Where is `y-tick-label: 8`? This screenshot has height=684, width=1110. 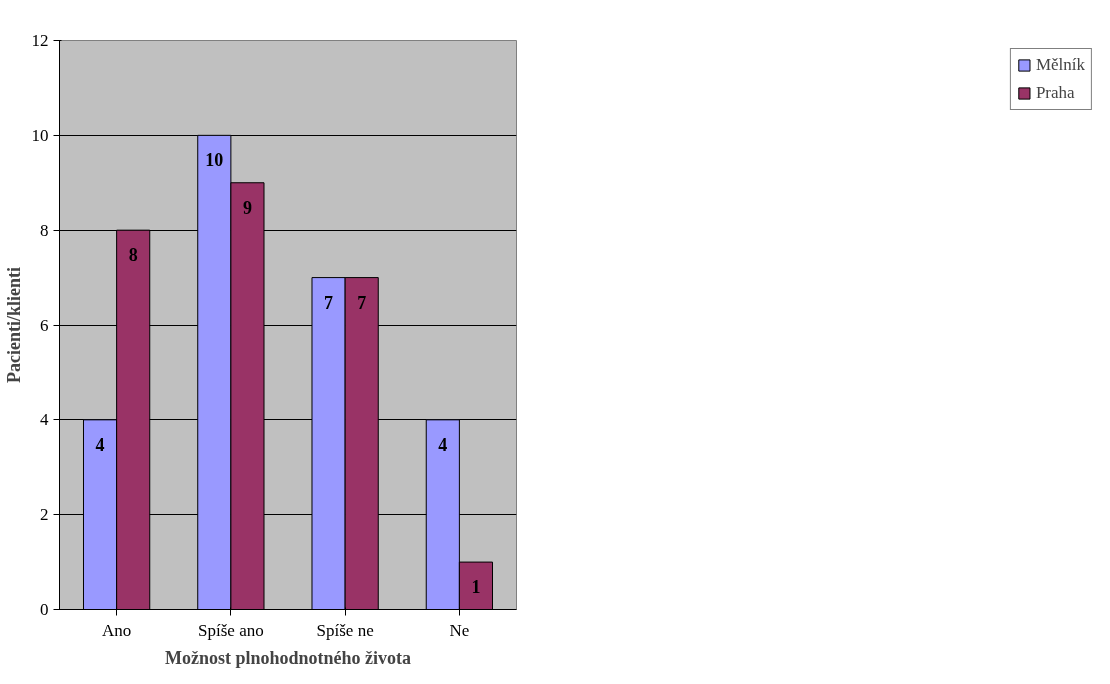
y-tick-label: 8 is located at coordinates (44, 230).